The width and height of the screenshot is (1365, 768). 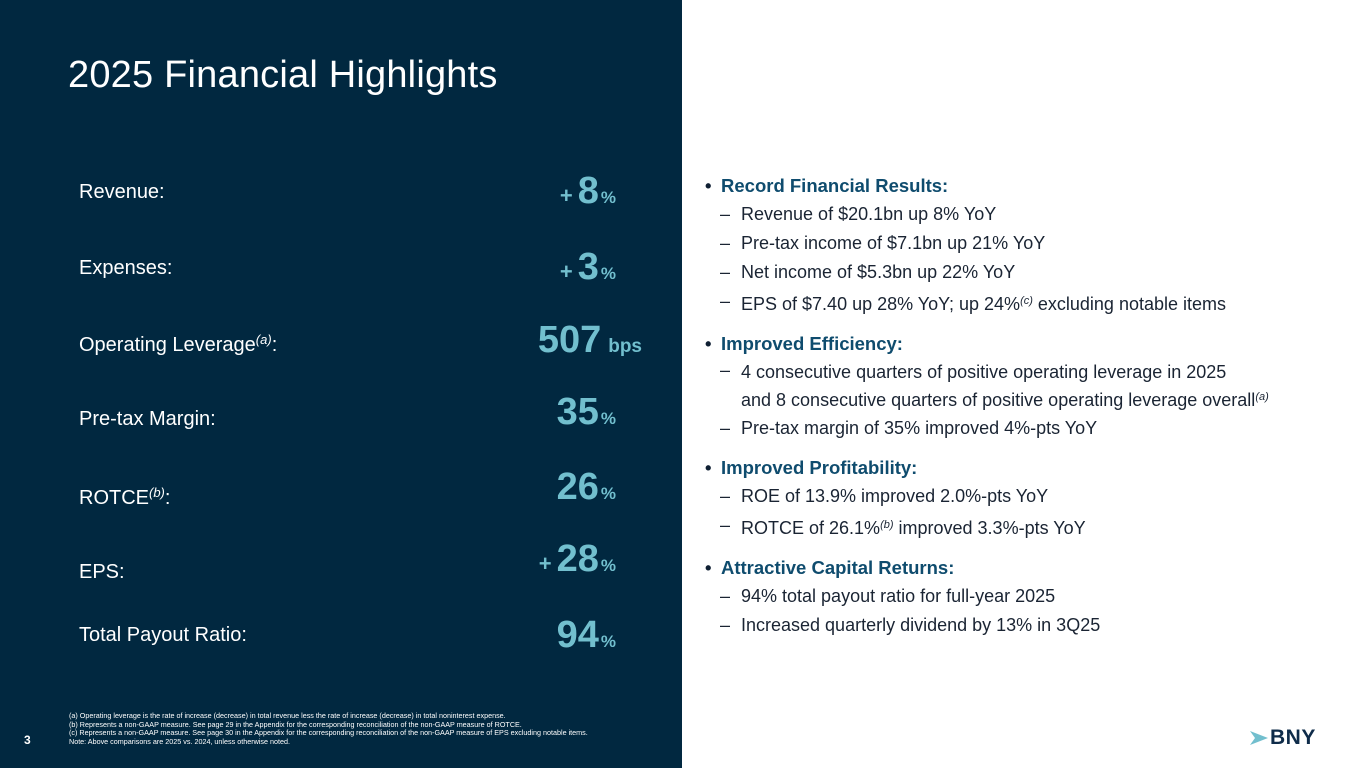 What do you see at coordinates (102, 572) in the screenshot?
I see `metric-label: EPS:` at bounding box center [102, 572].